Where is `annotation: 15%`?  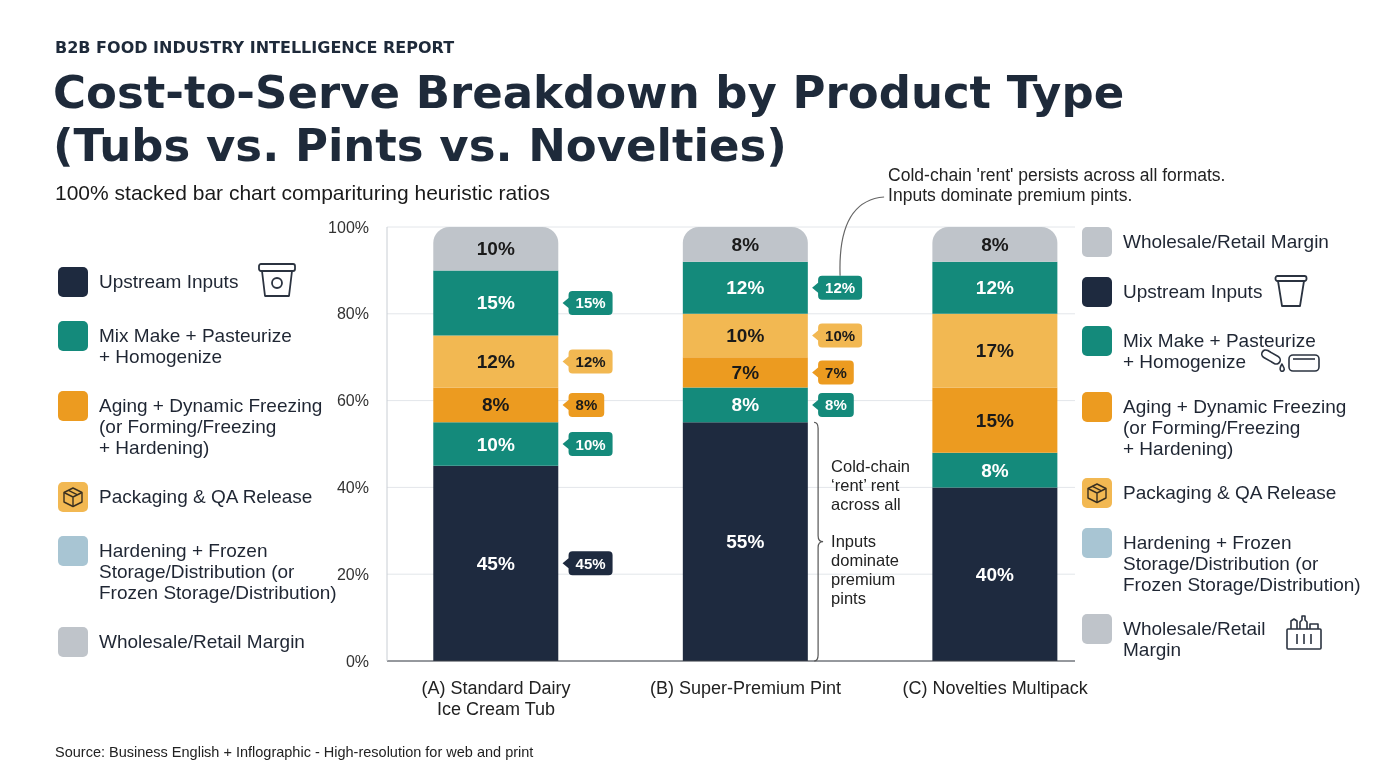 annotation: 15% is located at coordinates (590, 303).